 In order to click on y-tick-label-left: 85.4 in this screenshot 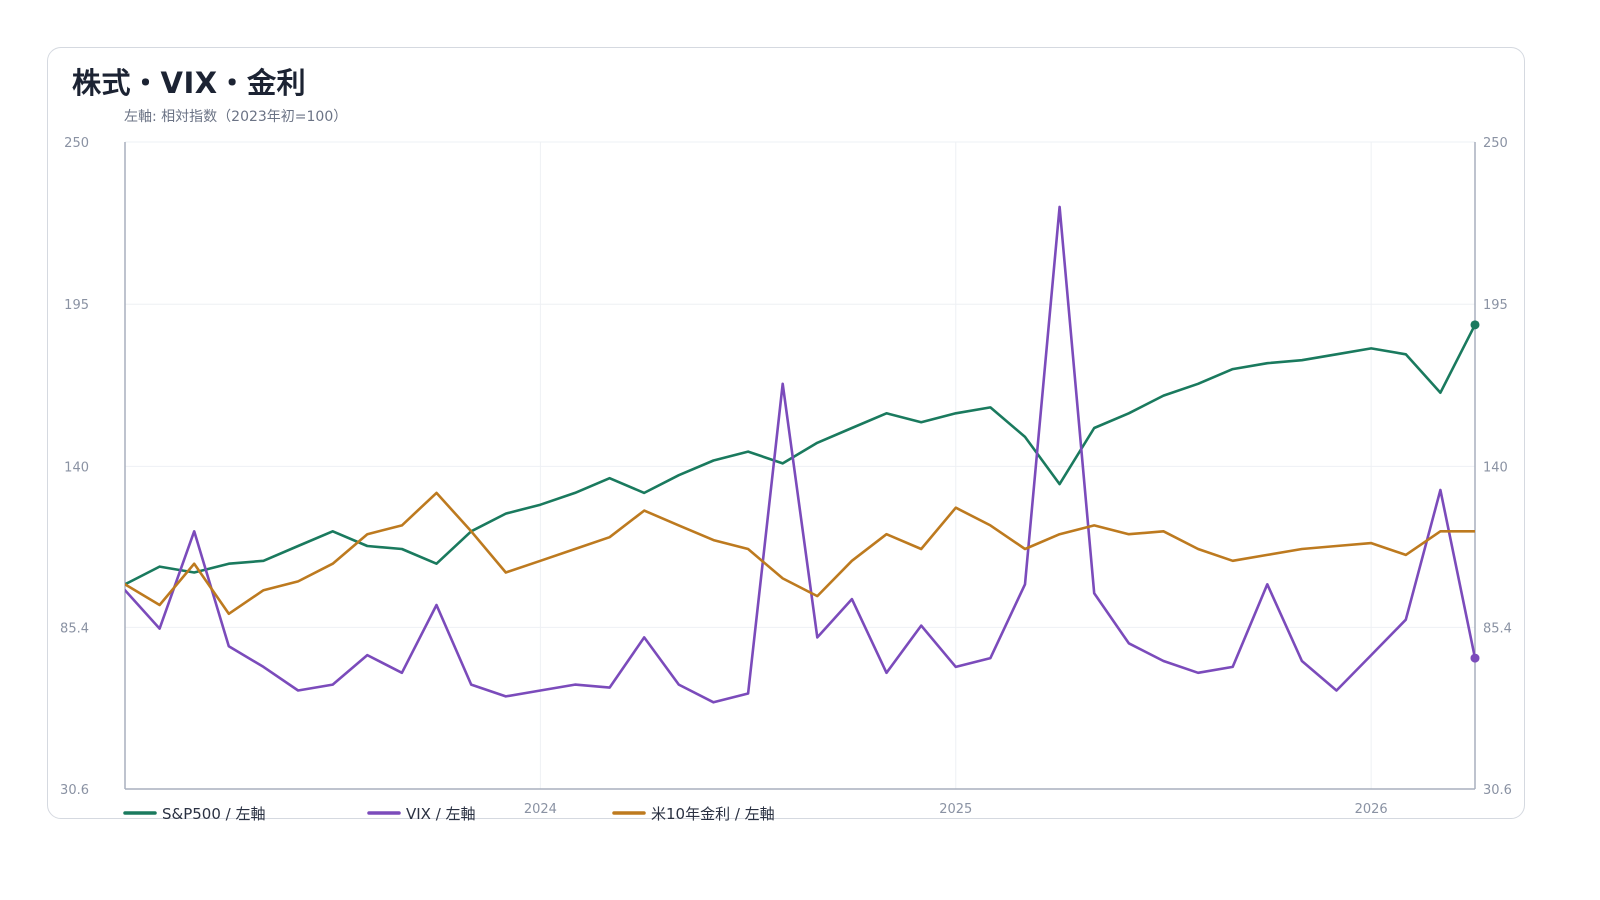, I will do `click(74, 628)`.